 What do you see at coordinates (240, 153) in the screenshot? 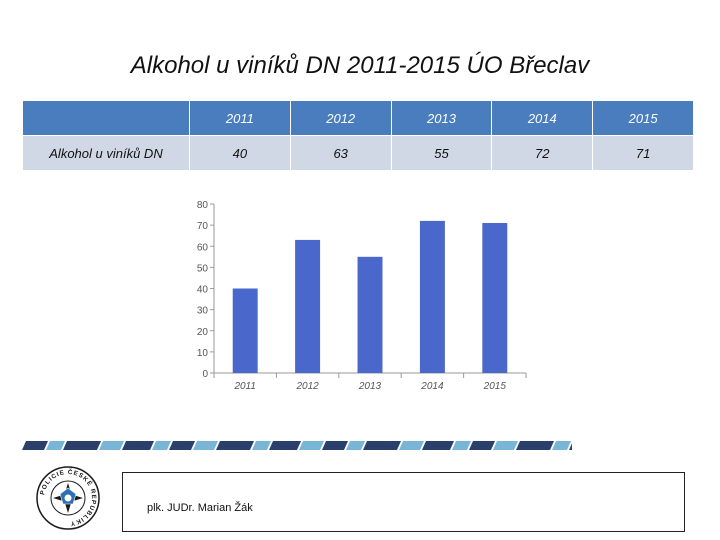
I see `table-cell: 40` at bounding box center [240, 153].